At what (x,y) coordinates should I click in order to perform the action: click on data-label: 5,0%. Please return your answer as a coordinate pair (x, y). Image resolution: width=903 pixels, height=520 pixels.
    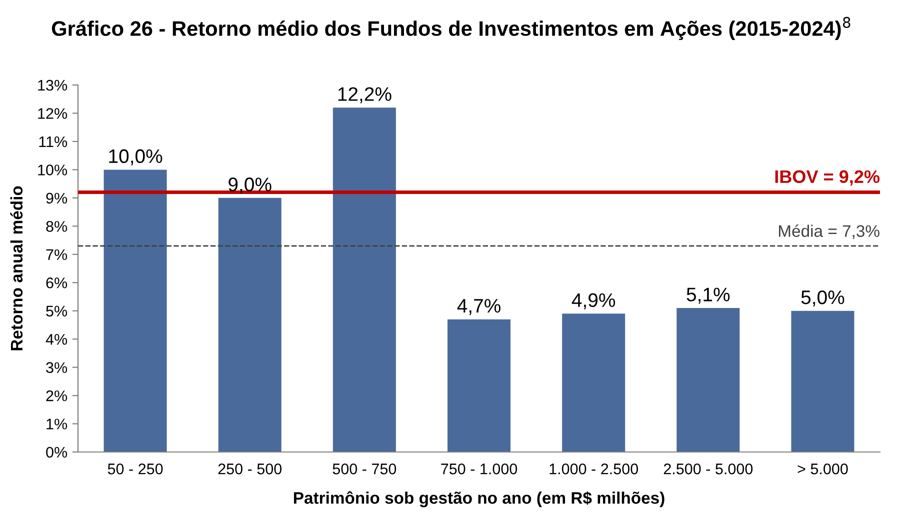
    Looking at the image, I should click on (822, 298).